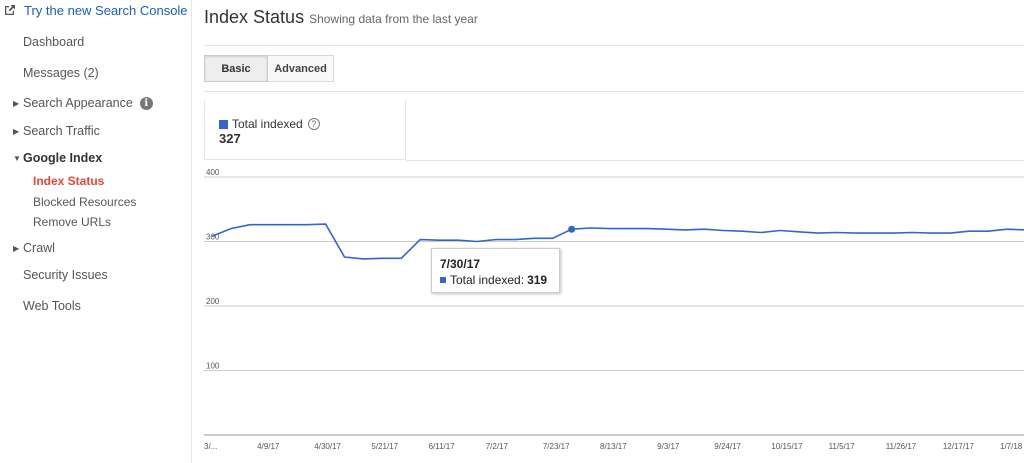 The height and width of the screenshot is (463, 1024). Describe the element at coordinates (146, 103) in the screenshot. I see `info-icon: i` at that location.